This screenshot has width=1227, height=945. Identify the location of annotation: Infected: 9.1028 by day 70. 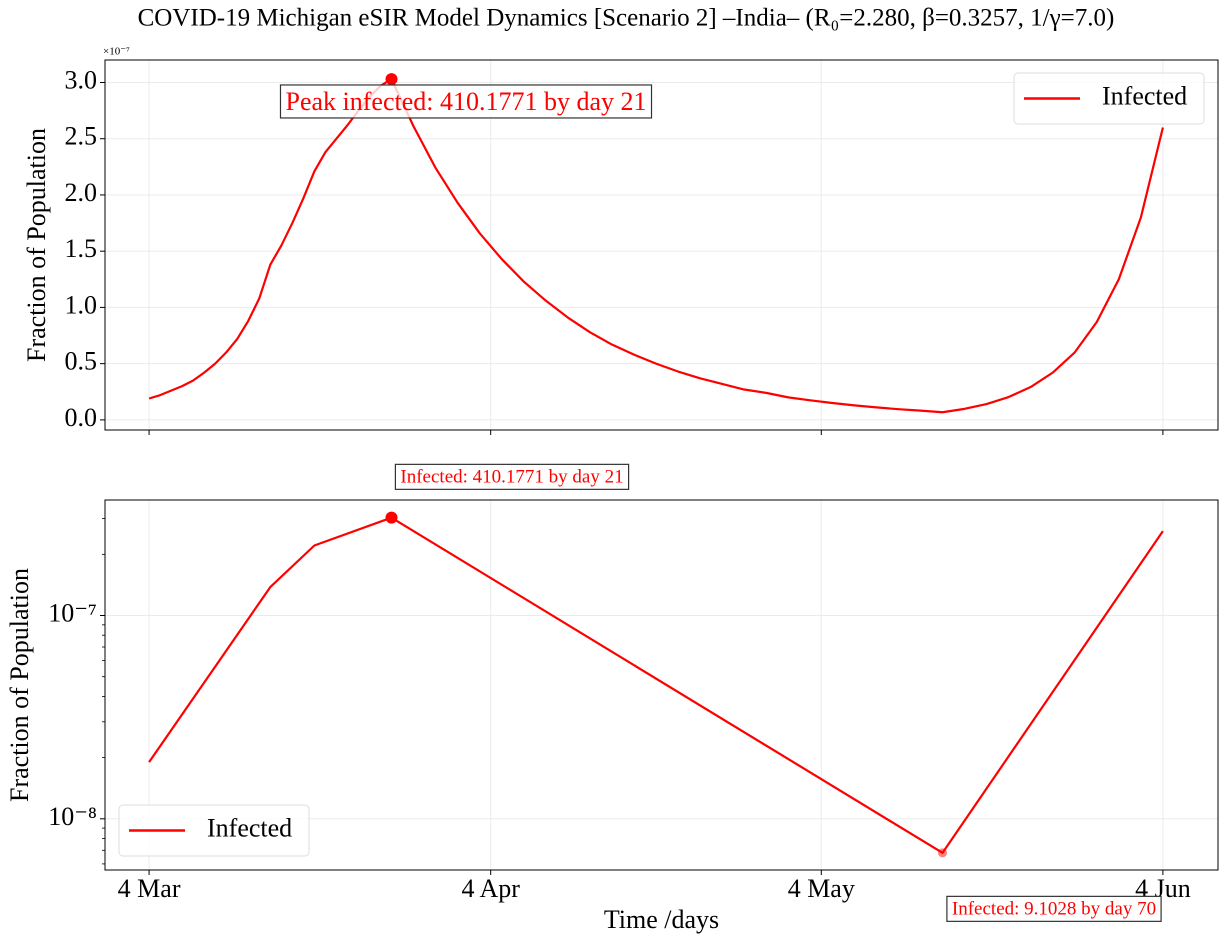
(1054, 908).